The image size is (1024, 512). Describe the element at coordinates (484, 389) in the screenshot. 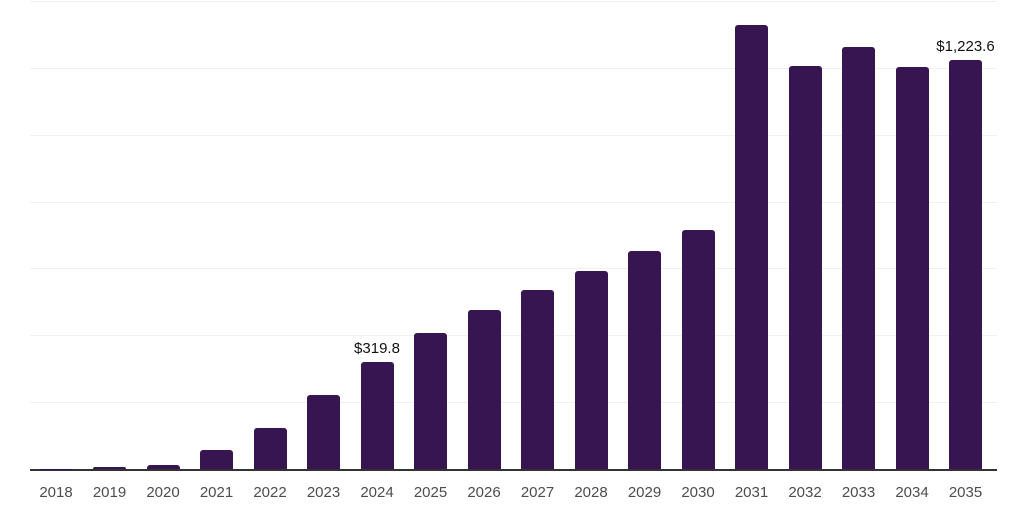

I see `bar-2026` at that location.